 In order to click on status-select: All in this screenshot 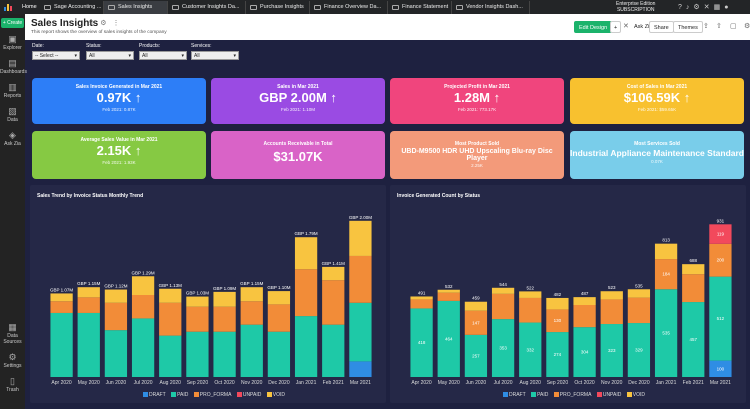, I will do `click(110, 55)`.